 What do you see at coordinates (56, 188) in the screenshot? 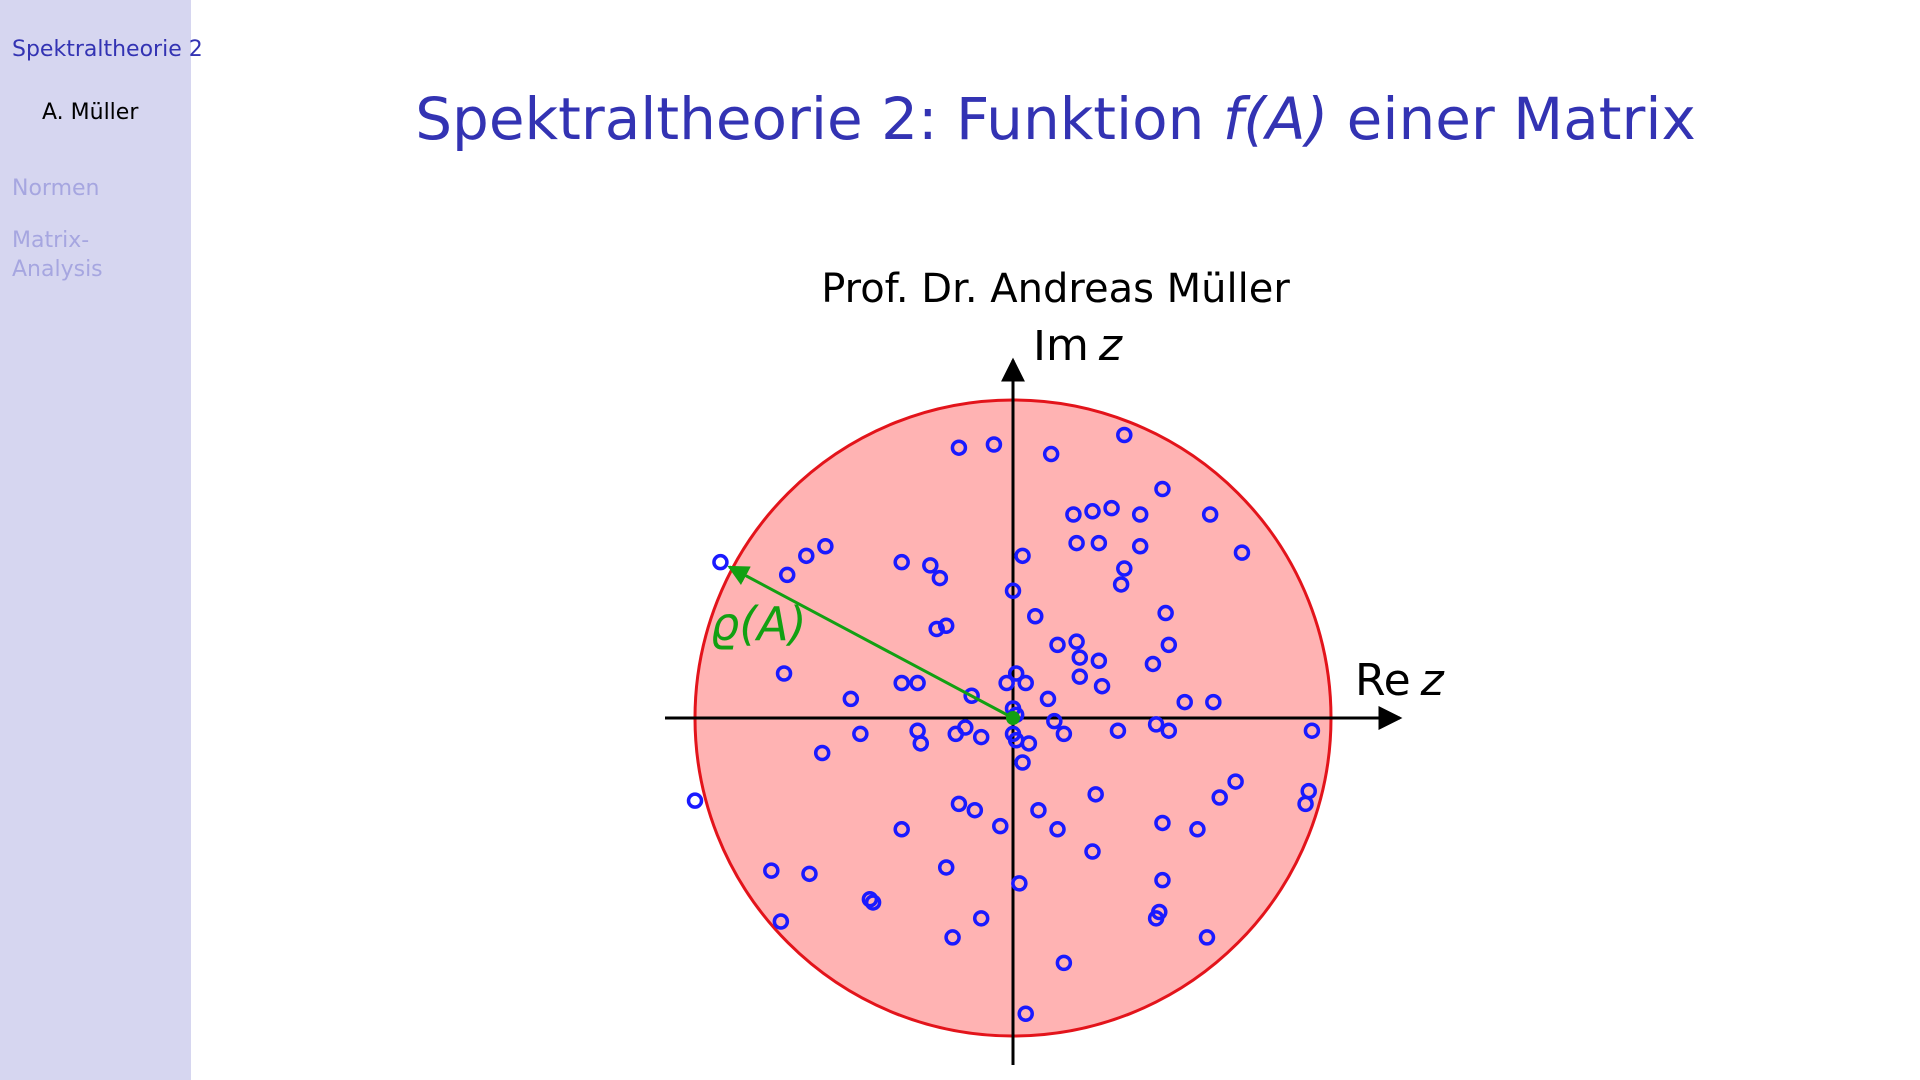
I see `sidebar-item-normen: Normen` at bounding box center [56, 188].